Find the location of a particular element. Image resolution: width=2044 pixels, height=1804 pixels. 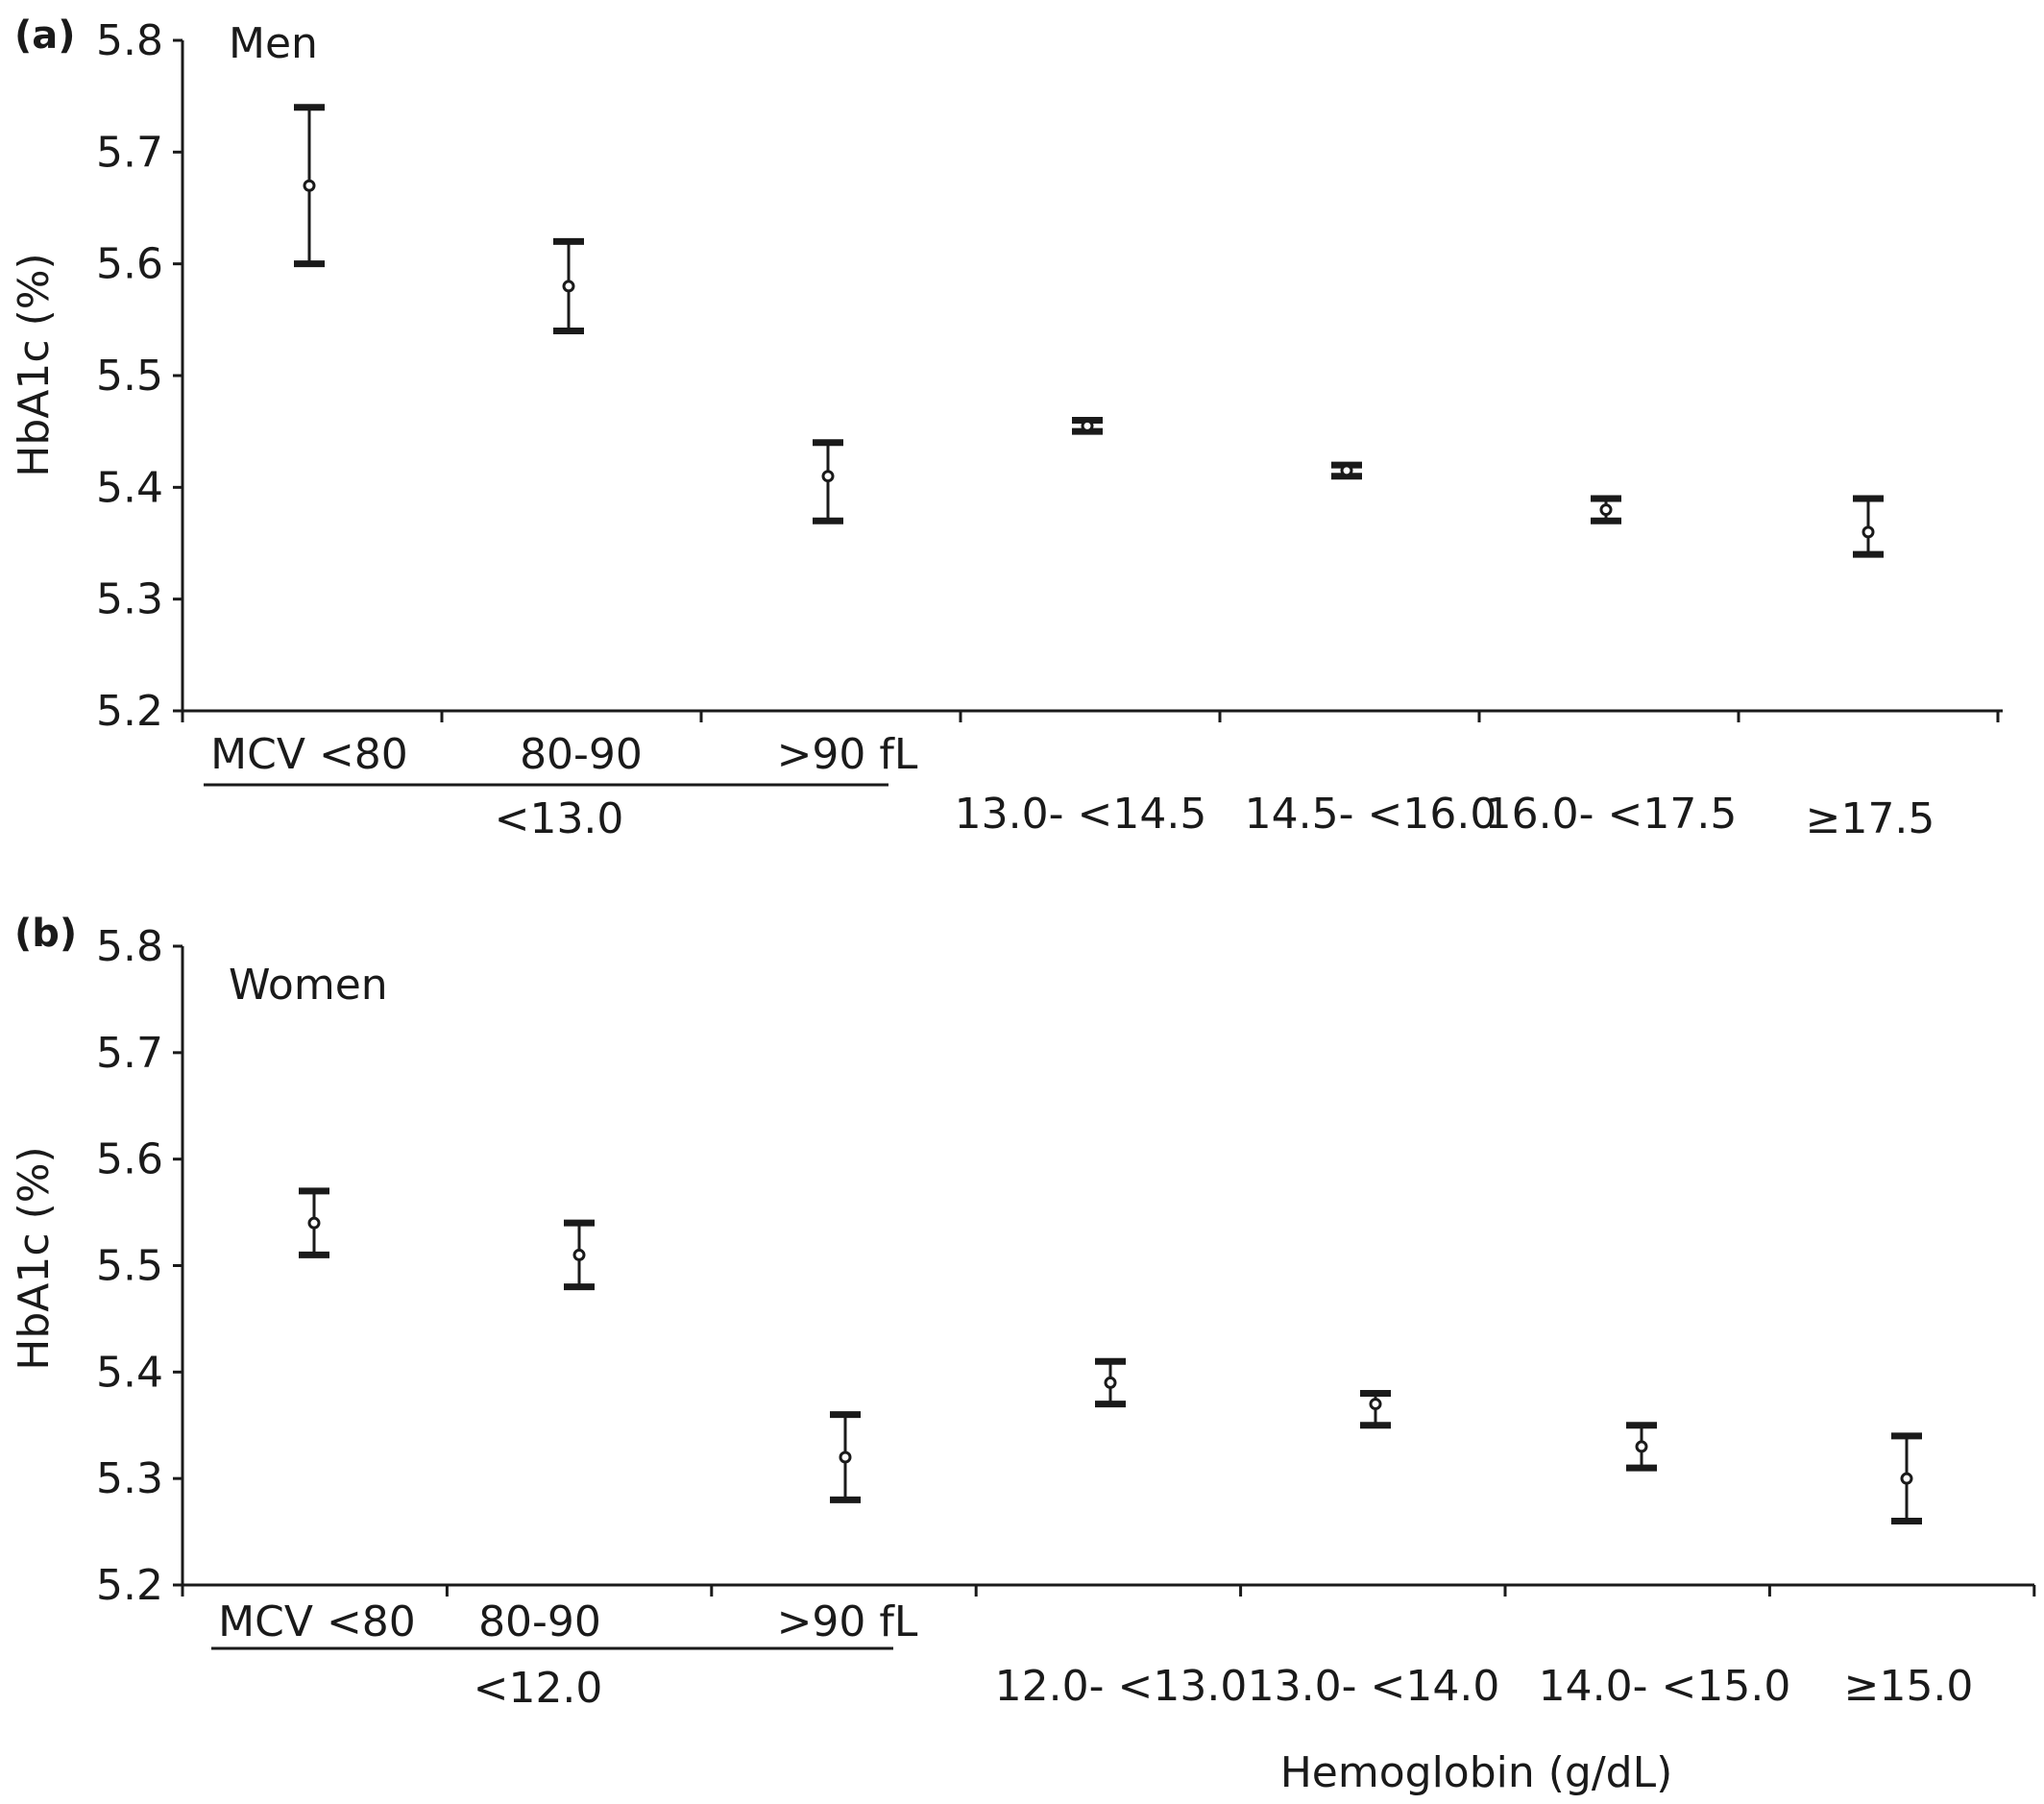

x-category-label: 14.0- <15.0 is located at coordinates (1665, 1686).